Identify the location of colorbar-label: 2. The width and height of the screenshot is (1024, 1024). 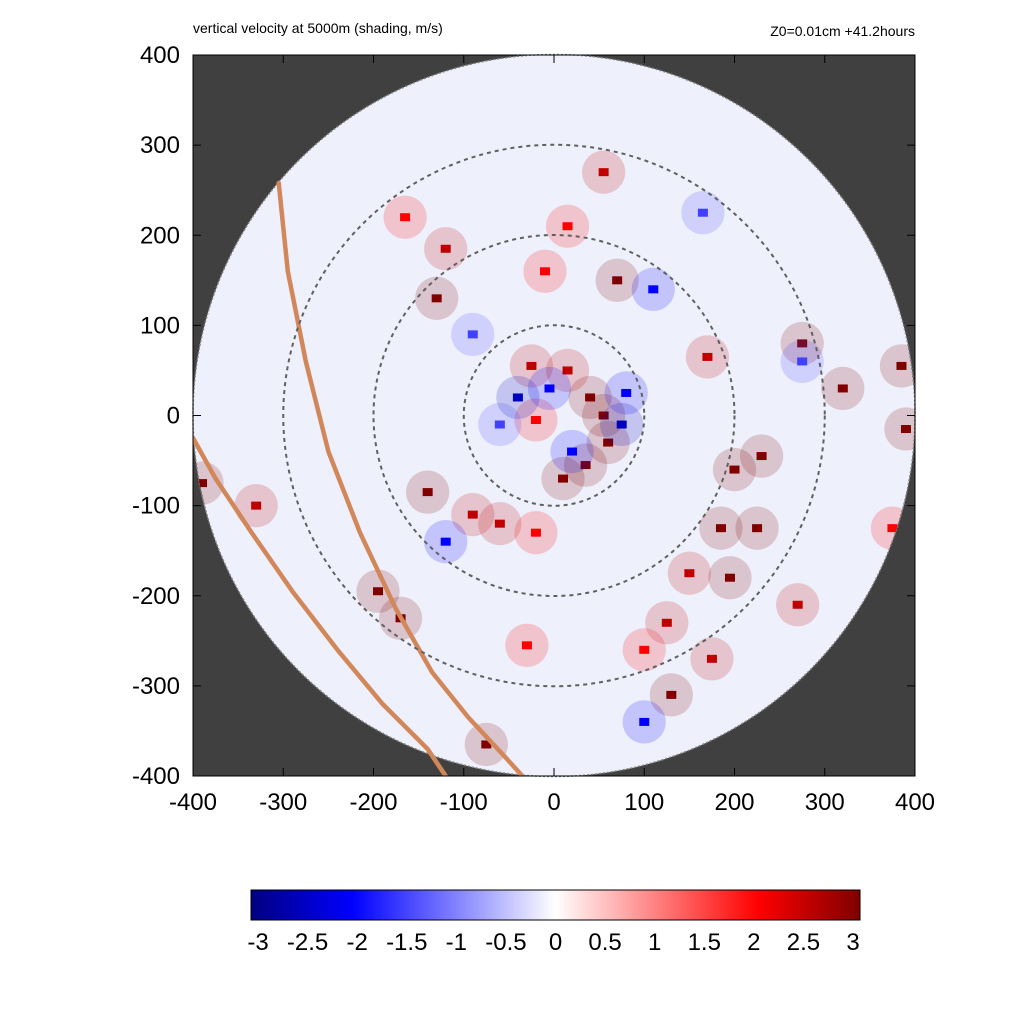
(753, 942).